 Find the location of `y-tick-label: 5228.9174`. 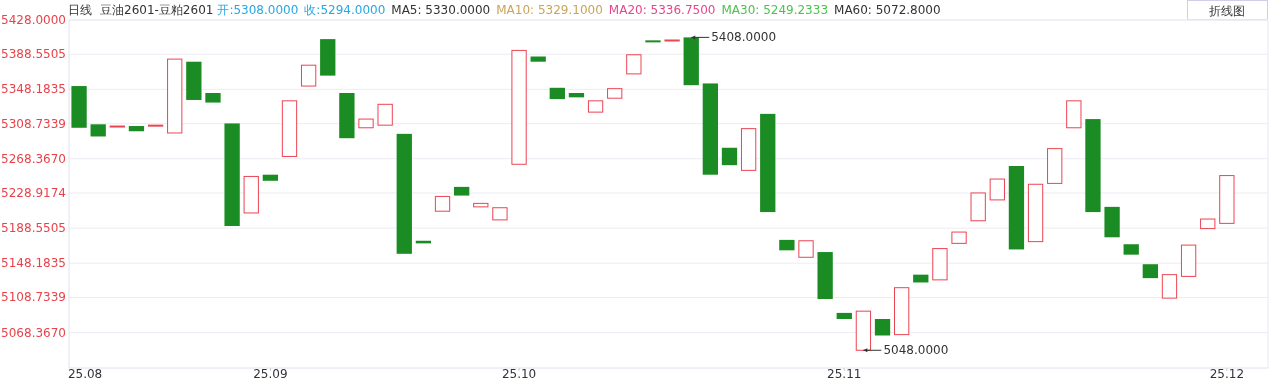

y-tick-label: 5228.9174 is located at coordinates (33, 193).